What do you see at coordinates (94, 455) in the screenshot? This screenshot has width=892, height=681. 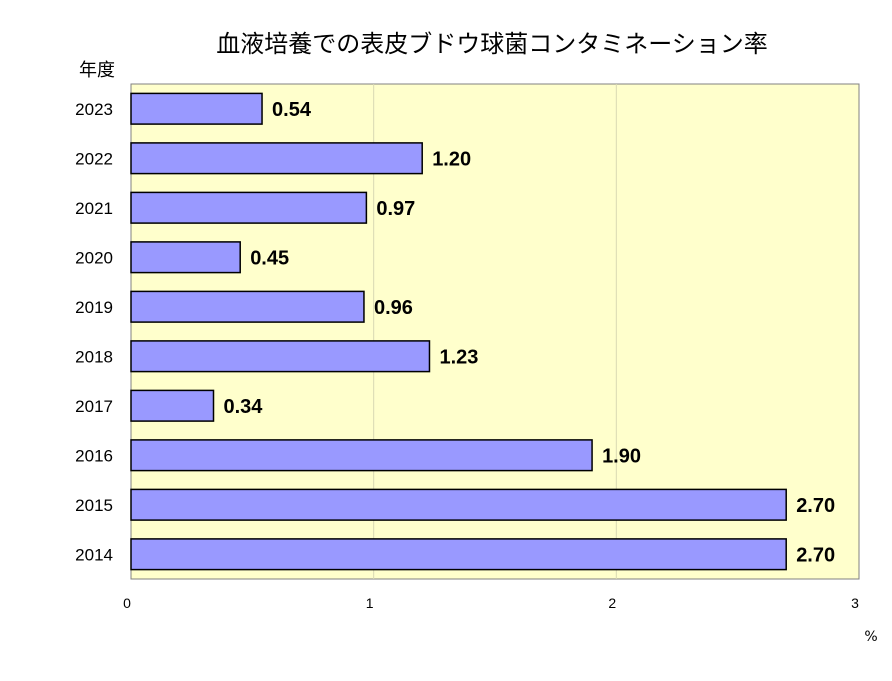 I see `category-label: 2016` at bounding box center [94, 455].